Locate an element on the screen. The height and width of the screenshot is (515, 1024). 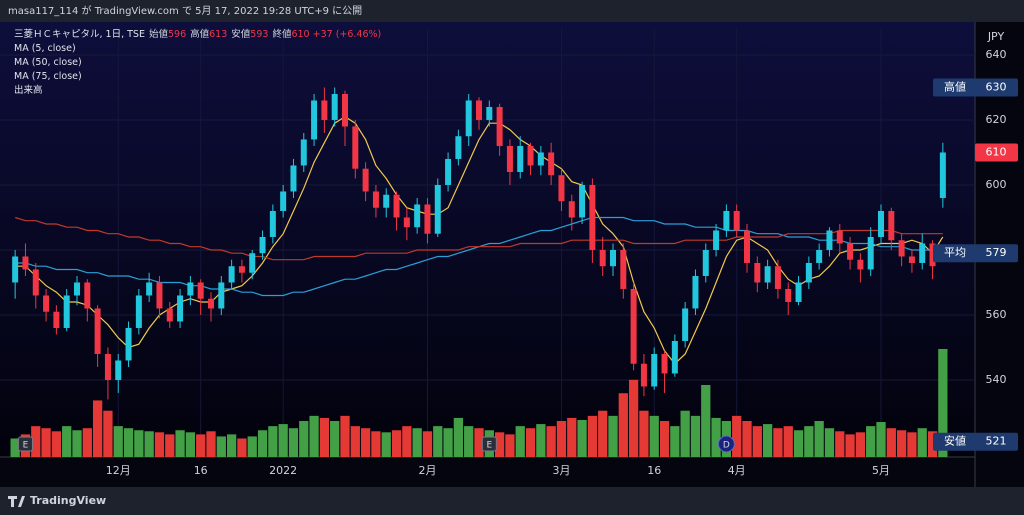
y-tick-label: 640 is located at coordinates (996, 54).